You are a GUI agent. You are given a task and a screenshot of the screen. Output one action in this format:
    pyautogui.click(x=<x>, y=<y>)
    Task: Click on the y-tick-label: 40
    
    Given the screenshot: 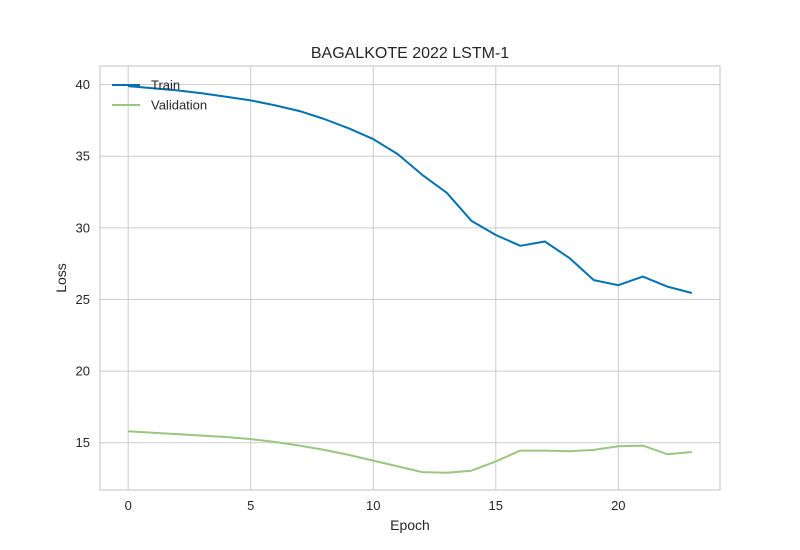 What is the action you would take?
    pyautogui.click(x=83, y=84)
    